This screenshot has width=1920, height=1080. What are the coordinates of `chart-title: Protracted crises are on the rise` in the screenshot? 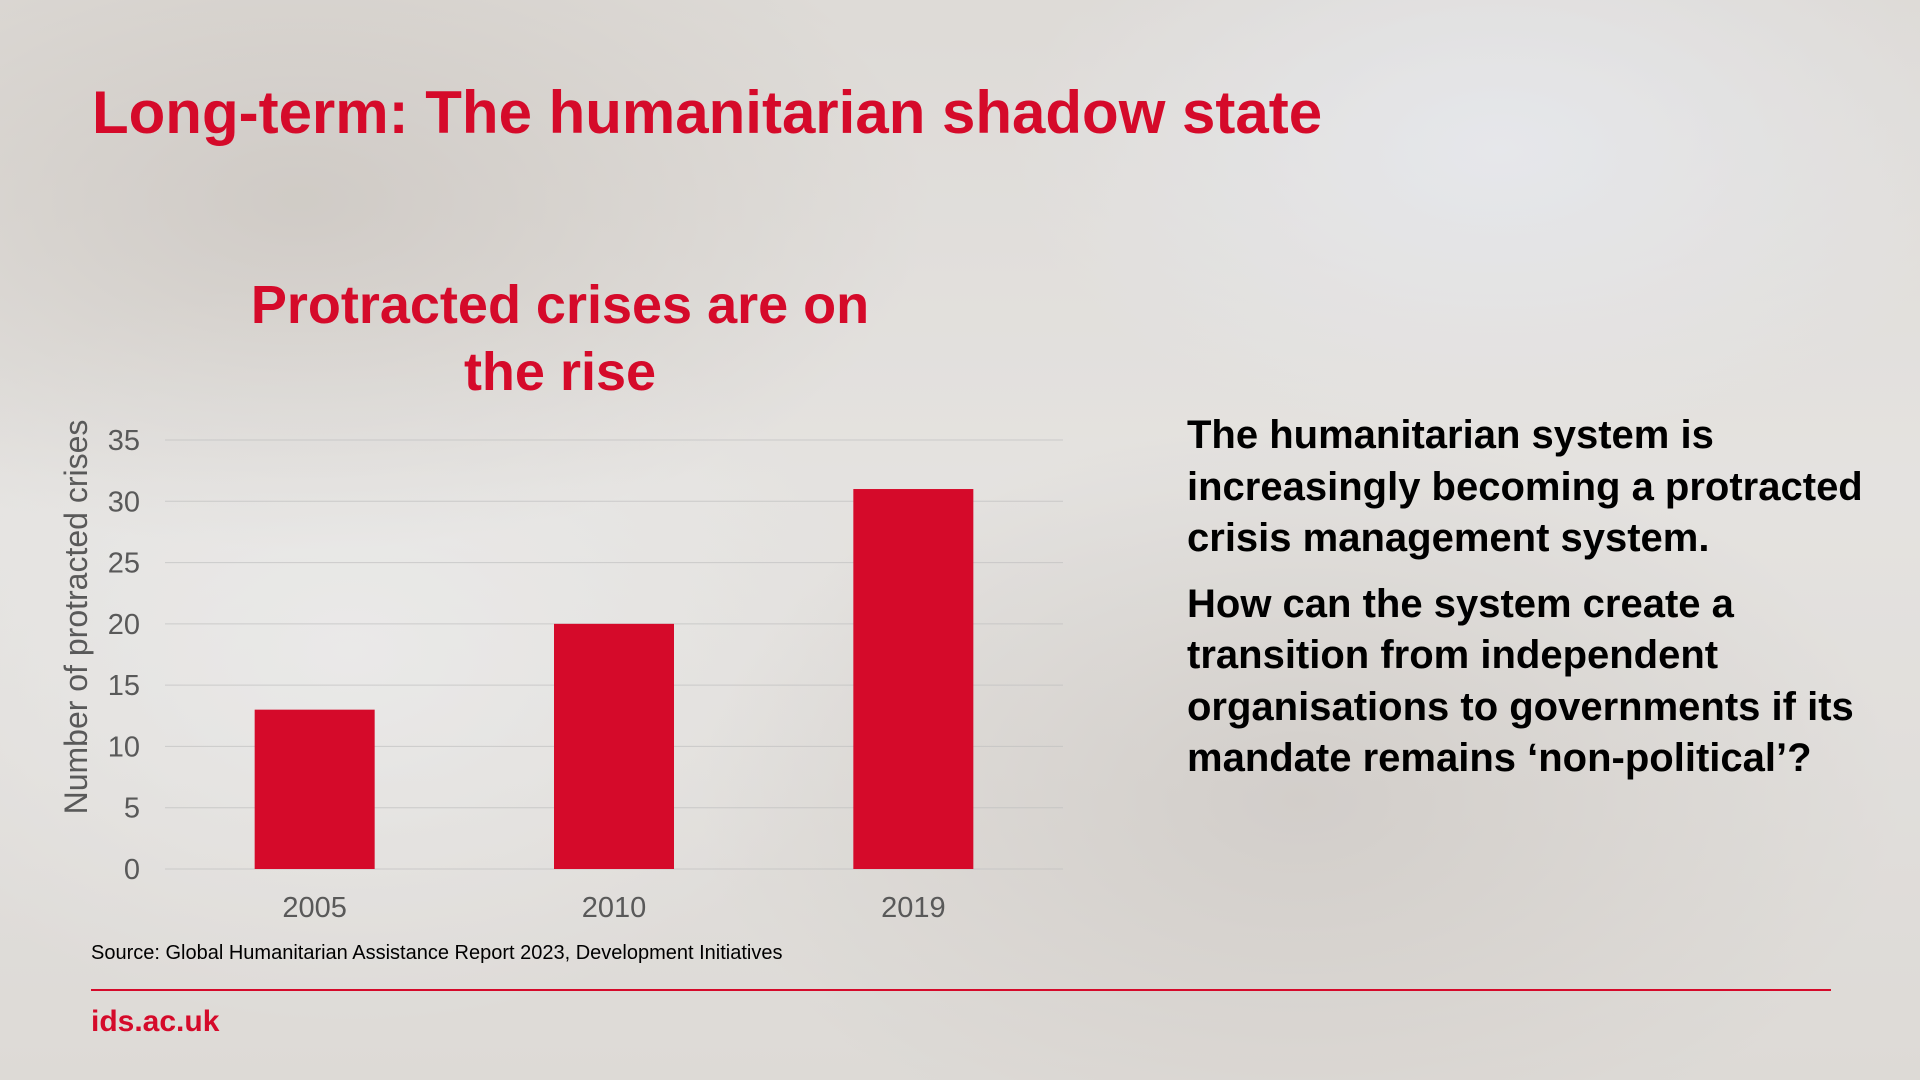 It's located at (560, 338).